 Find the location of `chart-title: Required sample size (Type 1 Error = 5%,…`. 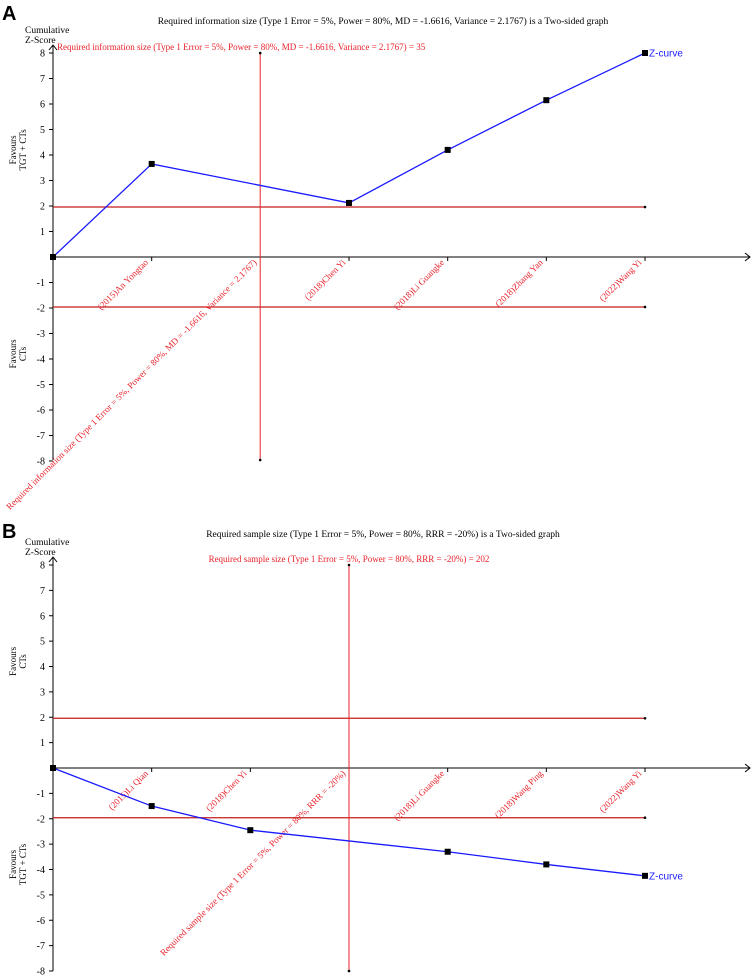

chart-title: Required sample size (Type 1 Error = 5%,… is located at coordinates (383, 534).